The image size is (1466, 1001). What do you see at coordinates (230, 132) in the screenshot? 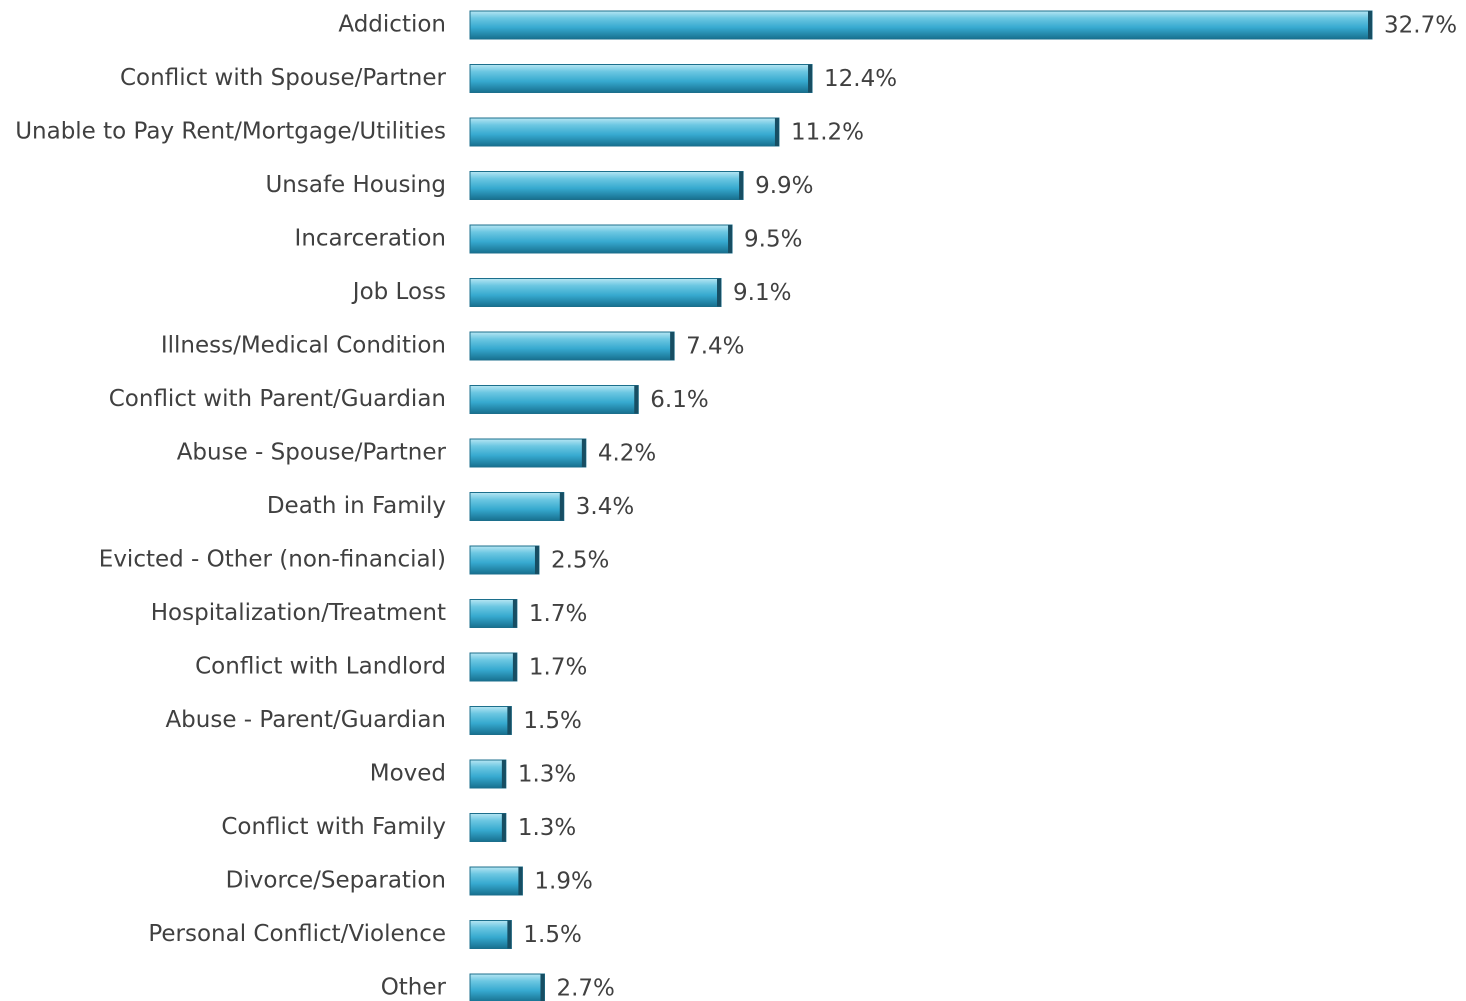
I see `category-label: Unable to Pay Rent/Mortgage/Utilities` at bounding box center [230, 132].